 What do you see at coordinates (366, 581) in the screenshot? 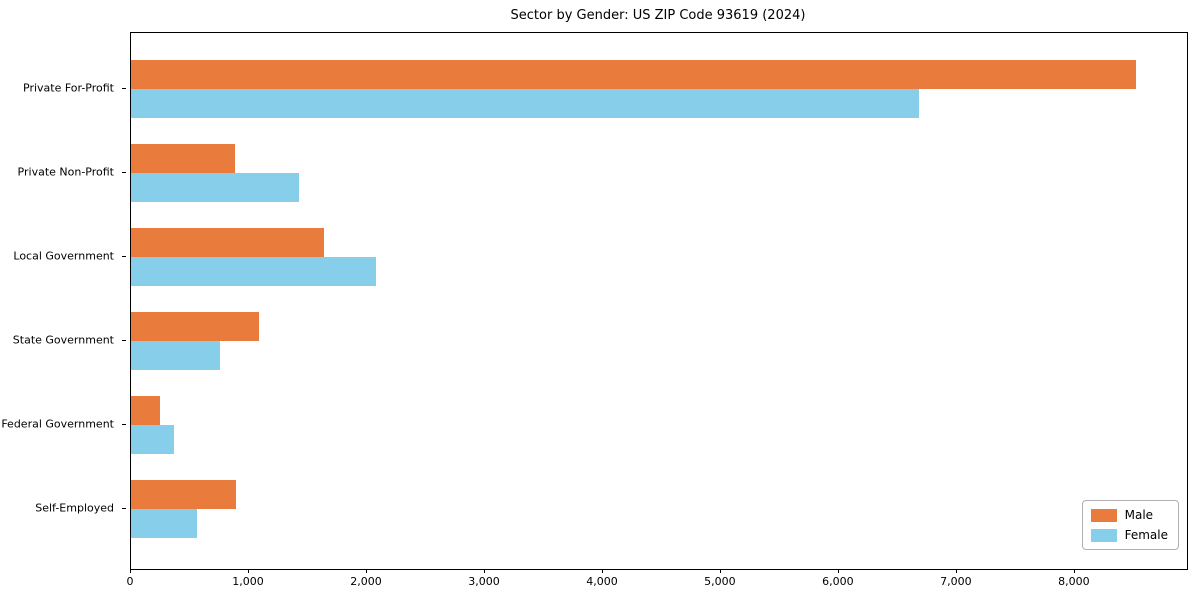
I see `x-tick-label: 2,000` at bounding box center [366, 581].